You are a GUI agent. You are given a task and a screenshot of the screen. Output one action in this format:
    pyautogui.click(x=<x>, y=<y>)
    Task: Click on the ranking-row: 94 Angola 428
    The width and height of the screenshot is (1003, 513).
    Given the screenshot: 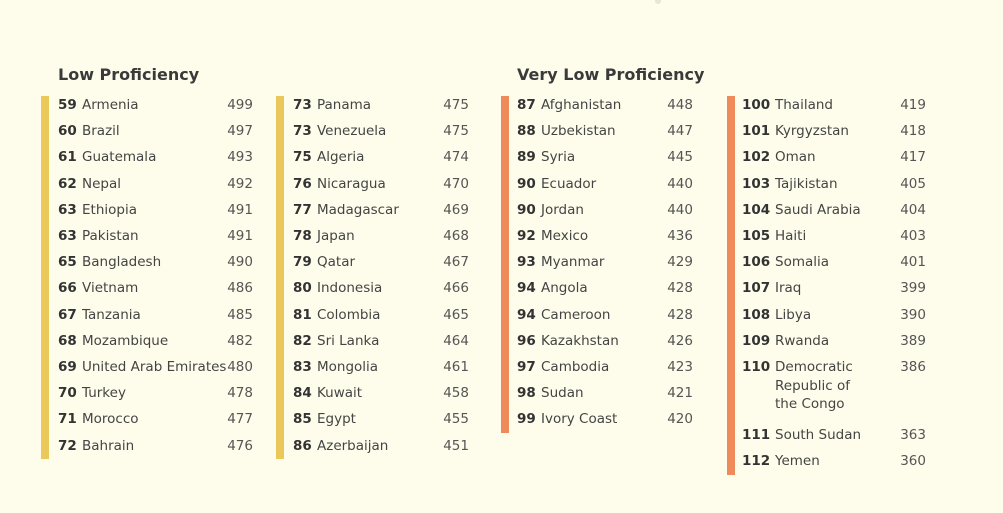 What is the action you would take?
    pyautogui.click(x=598, y=289)
    